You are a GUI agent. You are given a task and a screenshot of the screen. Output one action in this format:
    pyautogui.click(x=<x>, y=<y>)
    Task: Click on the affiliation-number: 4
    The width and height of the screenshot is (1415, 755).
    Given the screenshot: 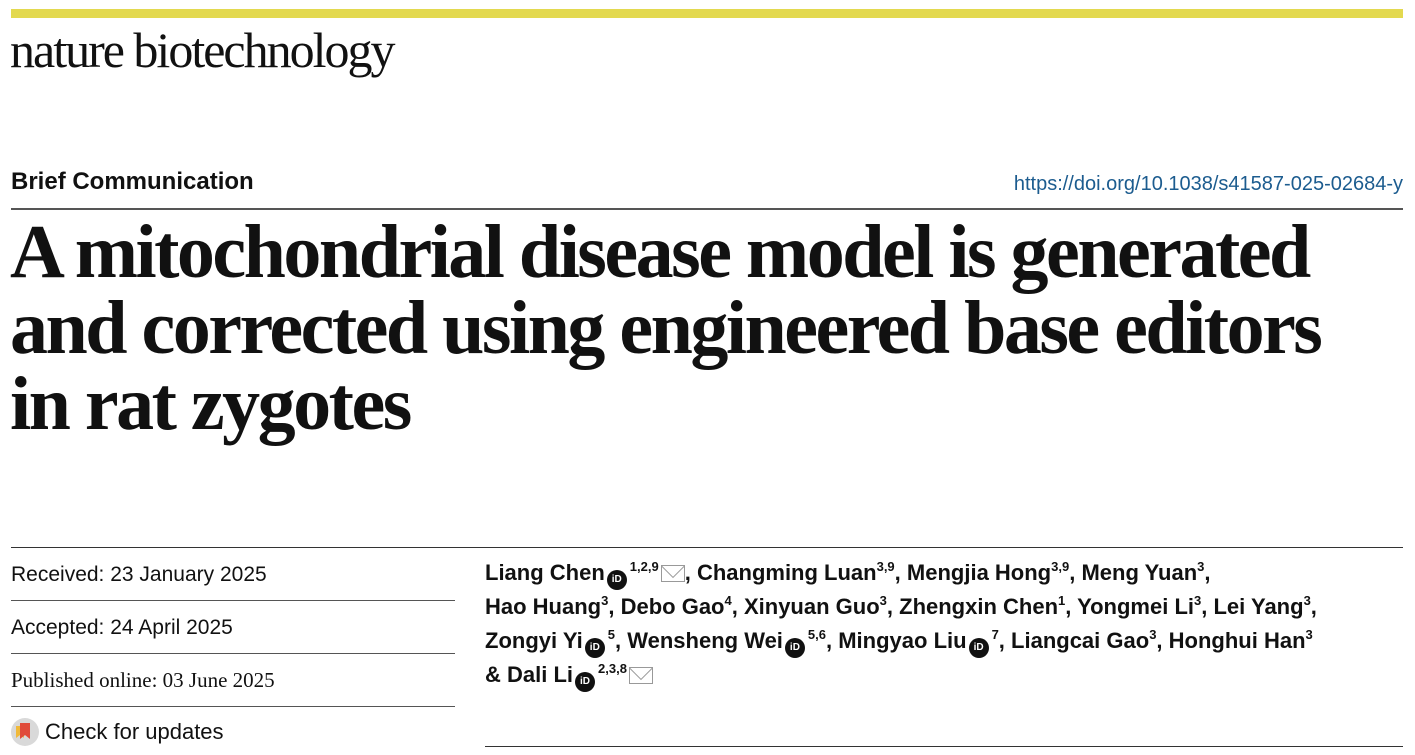 What is the action you would take?
    pyautogui.click(x=728, y=600)
    